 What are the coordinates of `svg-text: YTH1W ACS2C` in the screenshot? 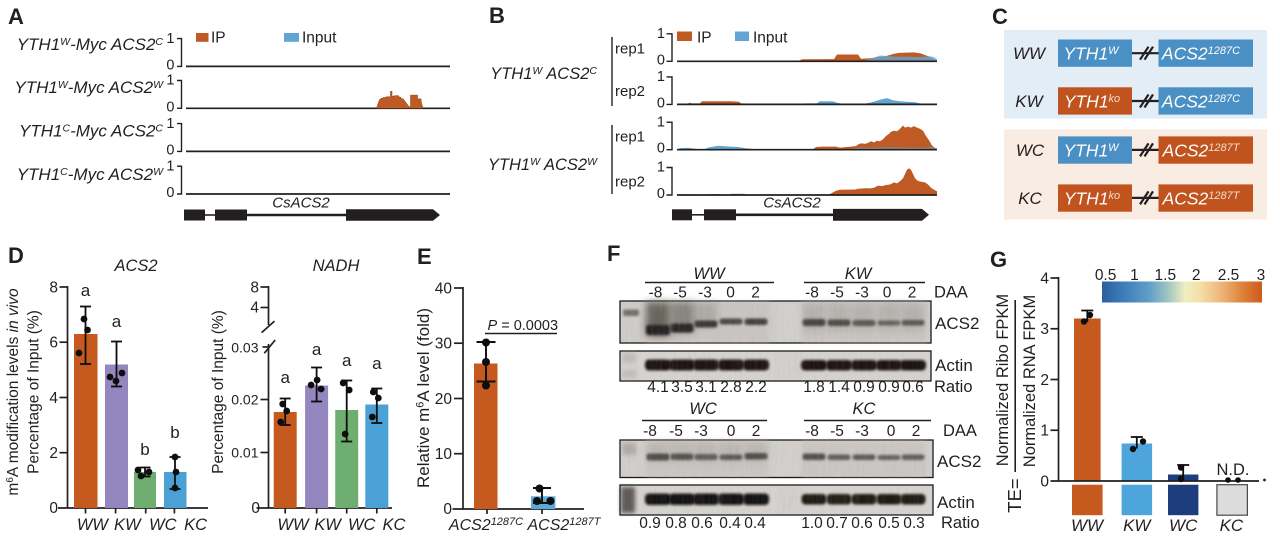 It's located at (543, 74).